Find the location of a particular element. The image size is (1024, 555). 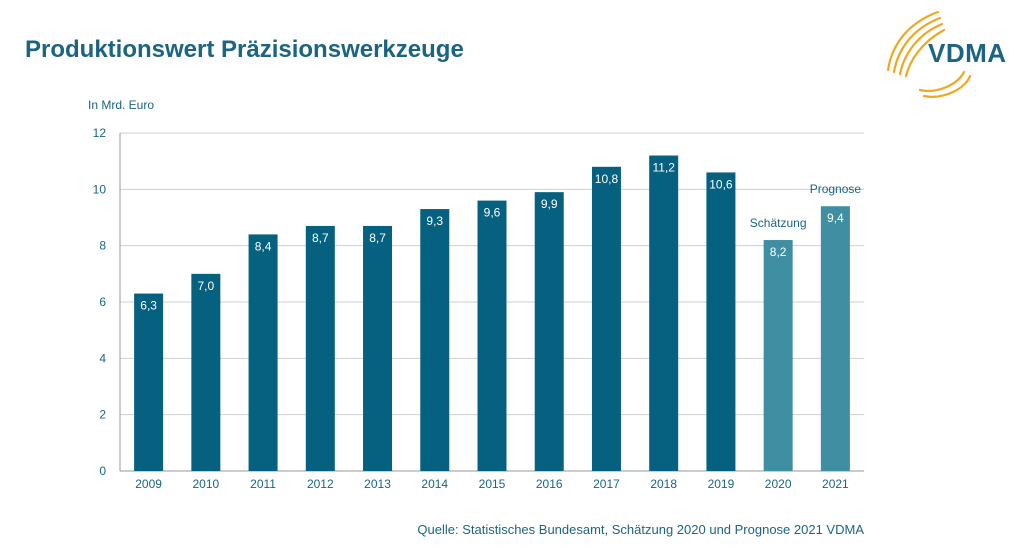

y-axis-label: In Mrd. Euro is located at coordinates (121, 105).